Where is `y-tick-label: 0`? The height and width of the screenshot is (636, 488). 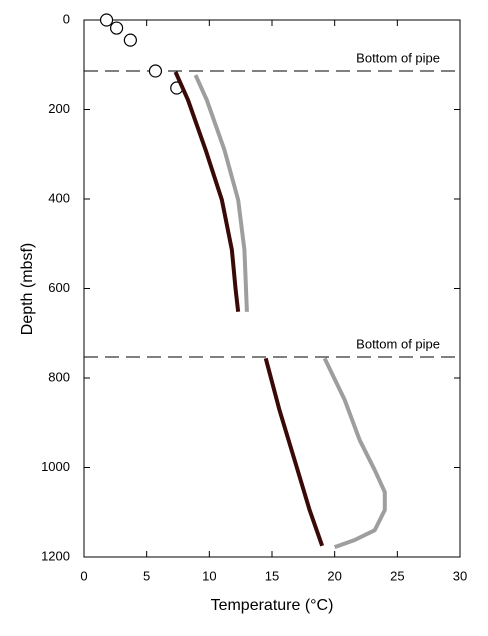
y-tick-label: 0 is located at coordinates (66, 18).